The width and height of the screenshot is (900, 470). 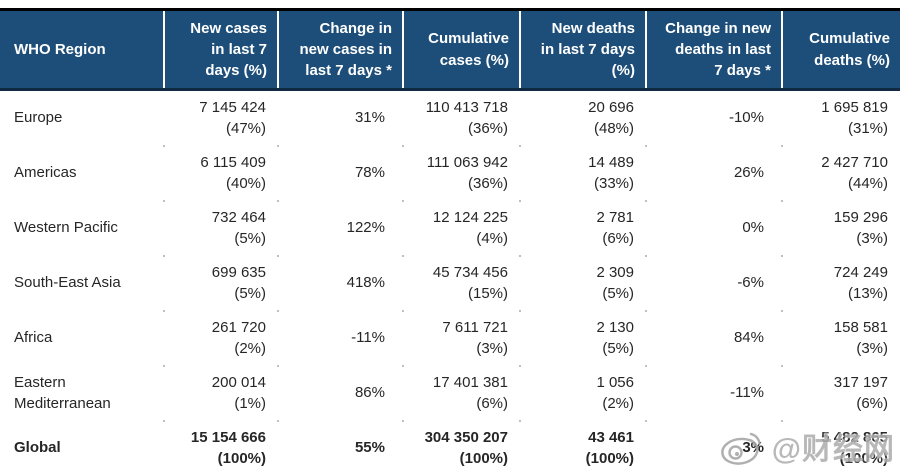 I want to click on cell-change-new-cases: 86%, so click(x=340, y=393).